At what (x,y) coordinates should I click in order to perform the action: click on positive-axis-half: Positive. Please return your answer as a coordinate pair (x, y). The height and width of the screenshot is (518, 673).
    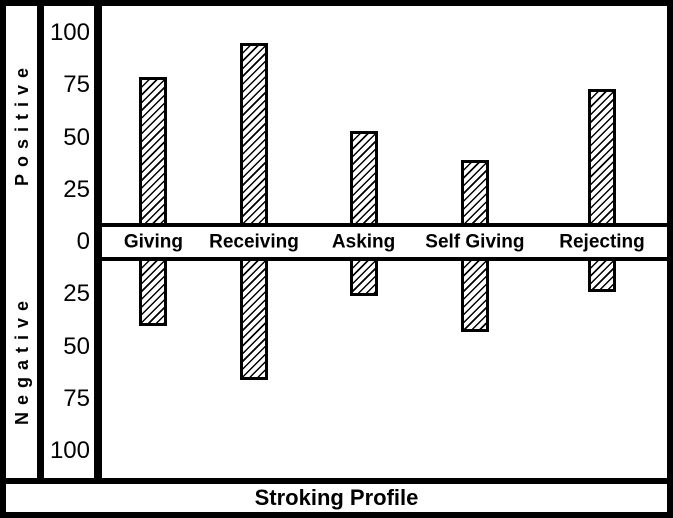
    Looking at the image, I should click on (21, 124).